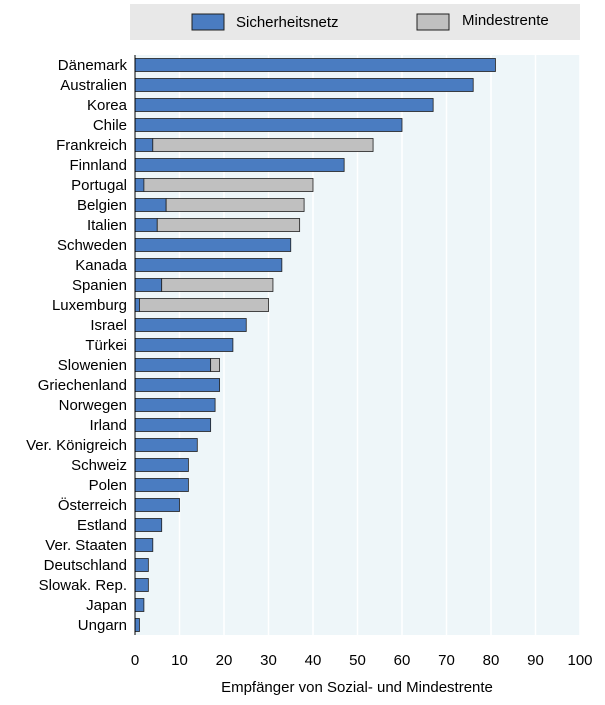 Image resolution: width=605 pixels, height=705 pixels. Describe the element at coordinates (357, 687) in the screenshot. I see `x-axis-title: Empfänger von Sozial- und Mindestrente` at that location.